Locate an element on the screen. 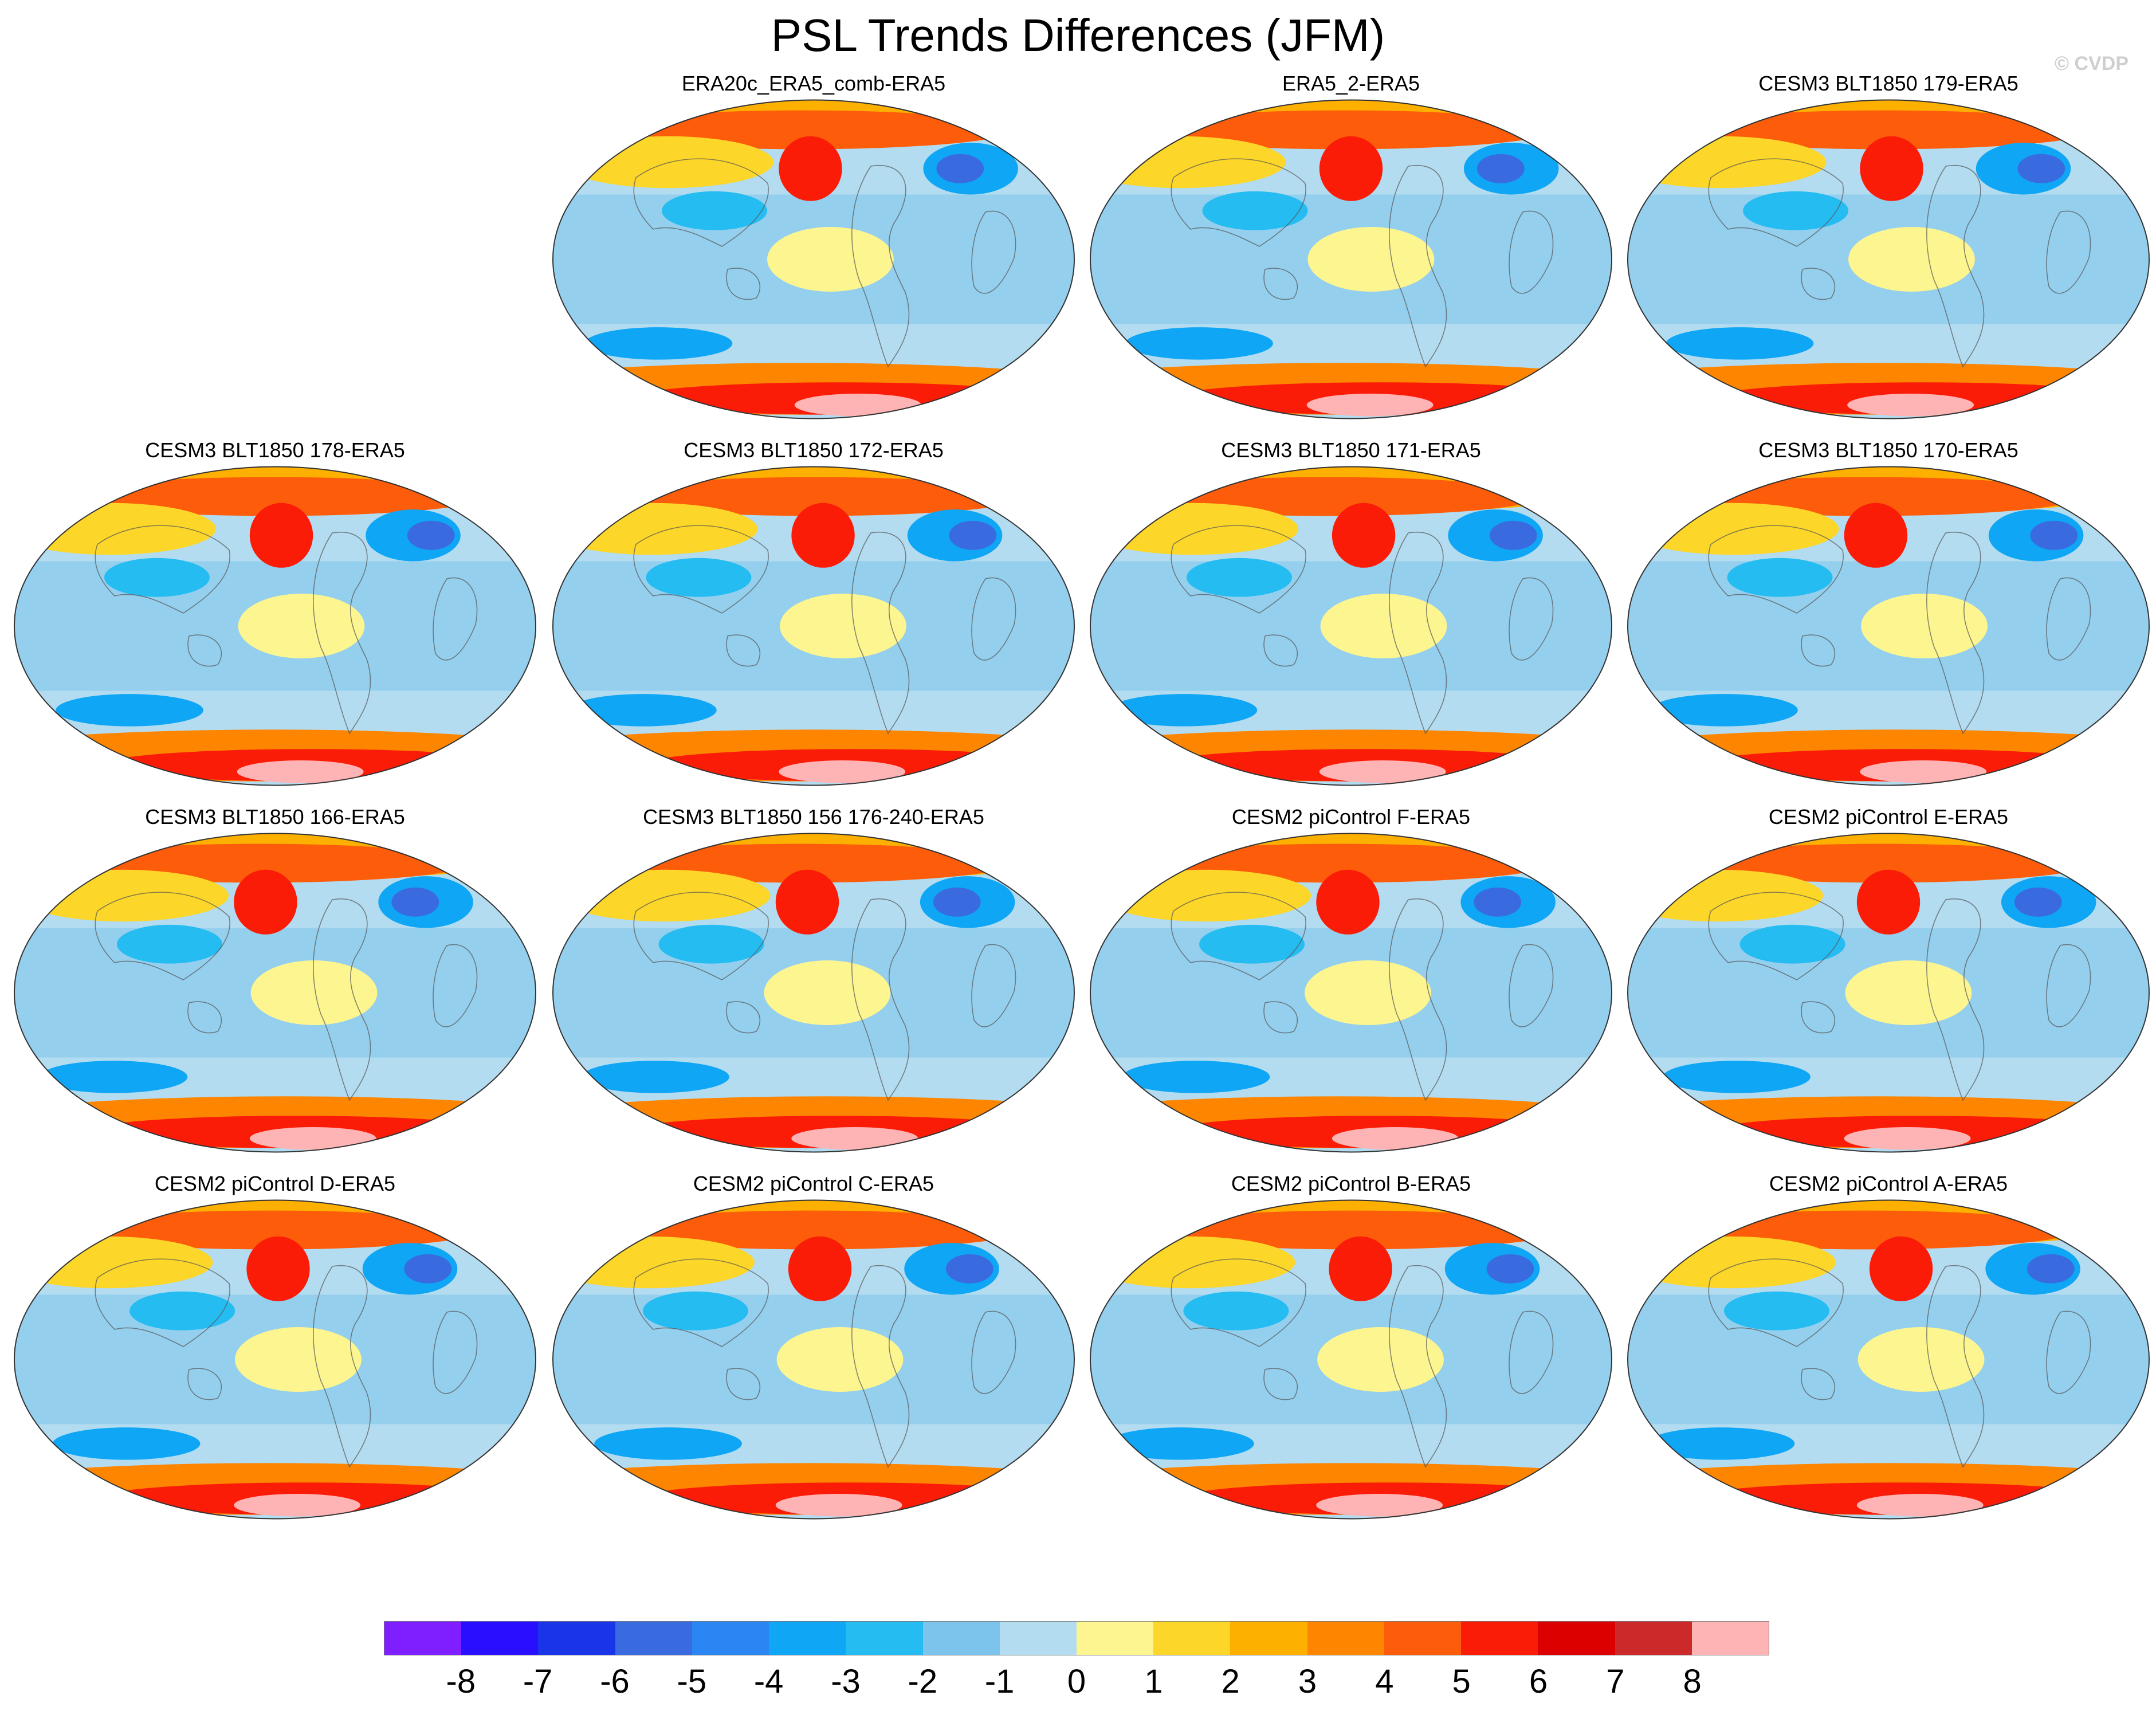  map-panel: CESM3 BLT1850 179-ERA5 is located at coordinates (1888, 254).